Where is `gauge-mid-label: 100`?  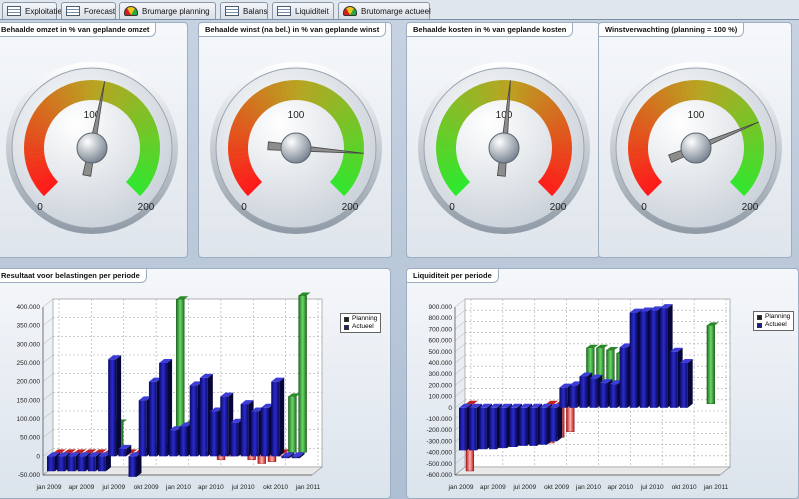 gauge-mid-label: 100 is located at coordinates (504, 115).